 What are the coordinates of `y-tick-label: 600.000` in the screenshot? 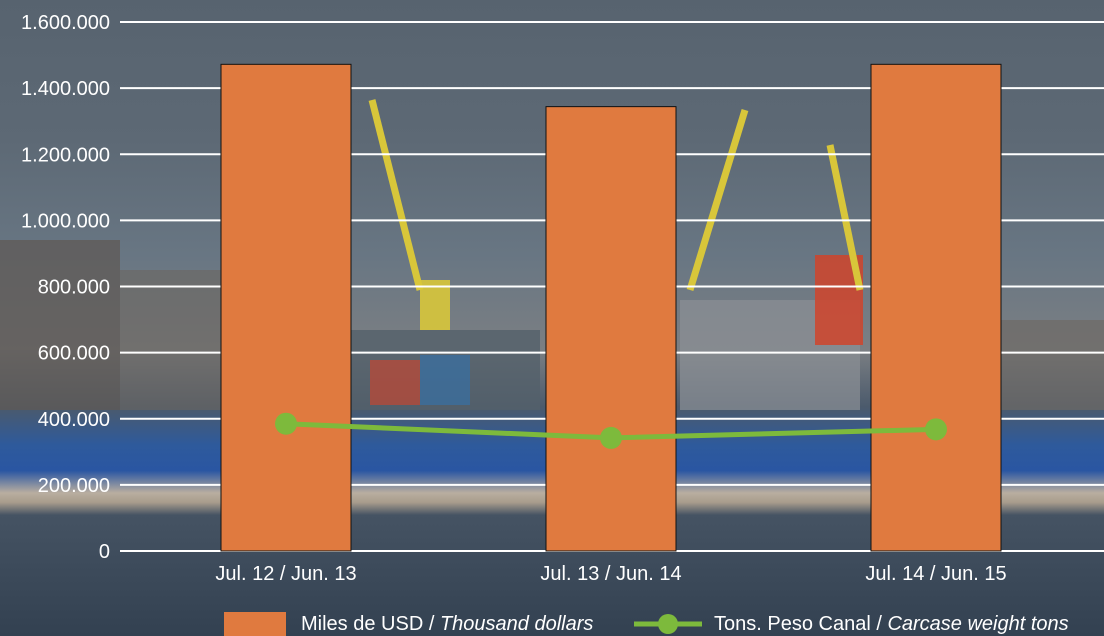 It's located at (74, 354).